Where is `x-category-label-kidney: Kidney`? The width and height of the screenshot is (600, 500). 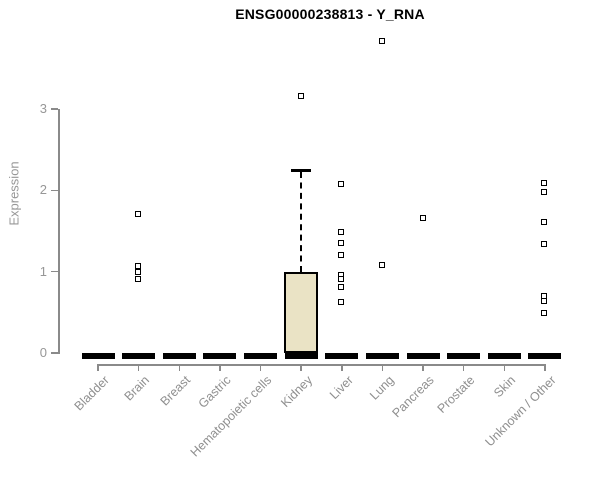
x-category-label-kidney: Kidney is located at coordinates (297, 391).